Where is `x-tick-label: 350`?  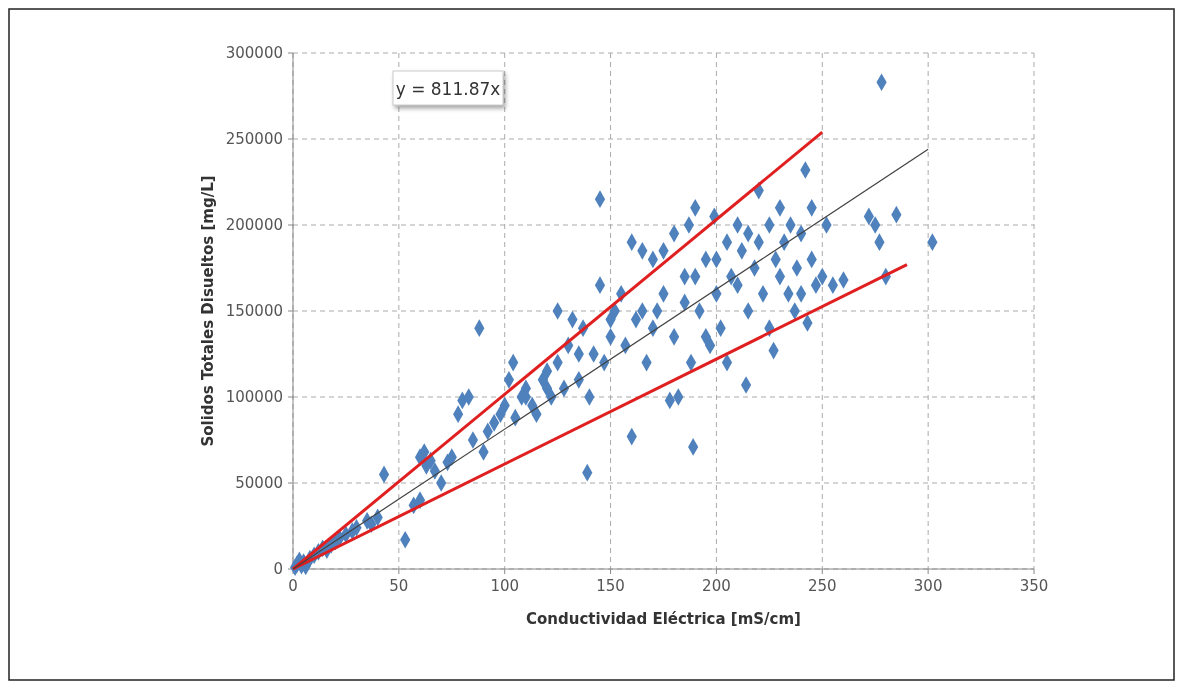 x-tick-label: 350 is located at coordinates (1034, 586).